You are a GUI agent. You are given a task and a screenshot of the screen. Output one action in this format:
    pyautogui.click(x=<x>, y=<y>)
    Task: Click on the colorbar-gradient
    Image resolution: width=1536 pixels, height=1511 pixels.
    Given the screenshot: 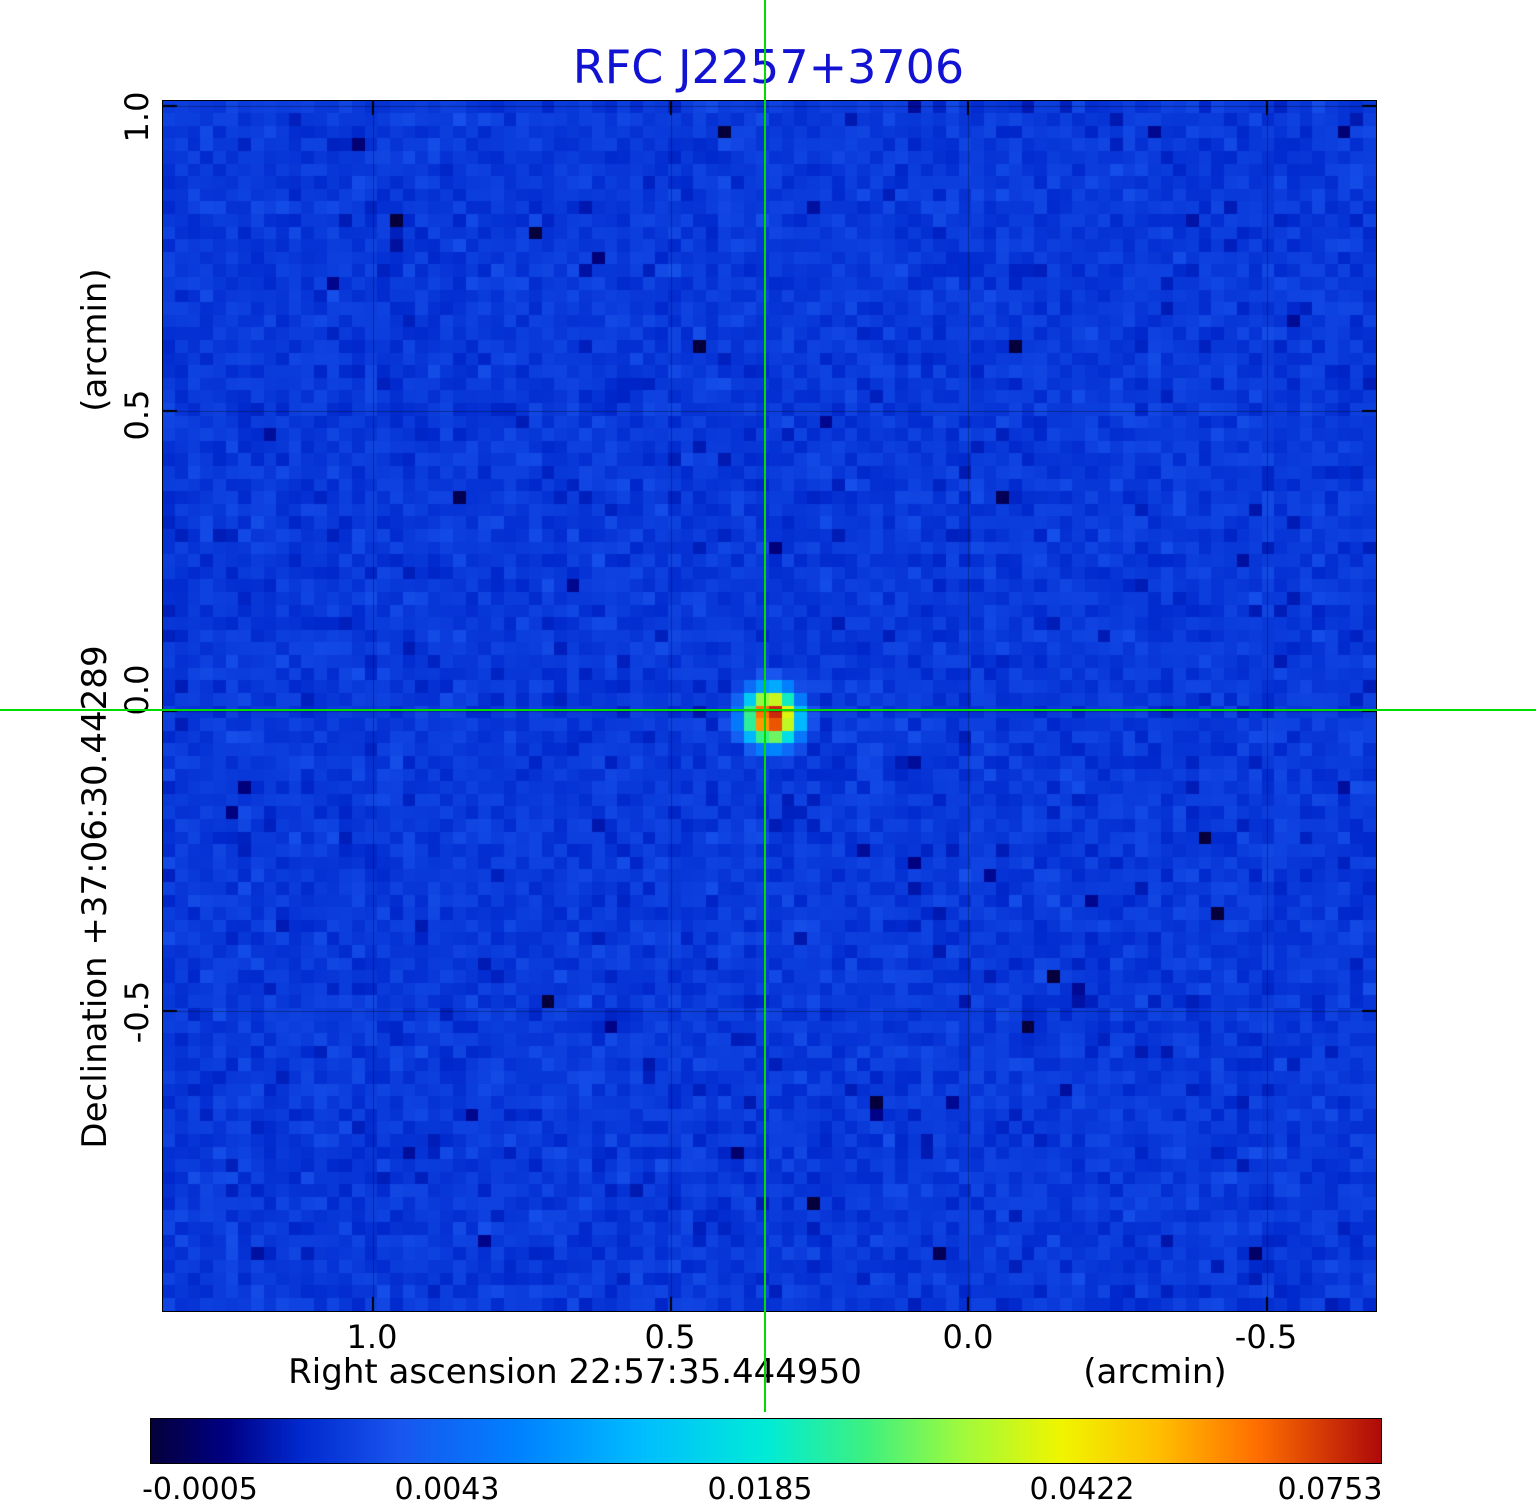 What is the action you would take?
    pyautogui.click(x=766, y=1441)
    